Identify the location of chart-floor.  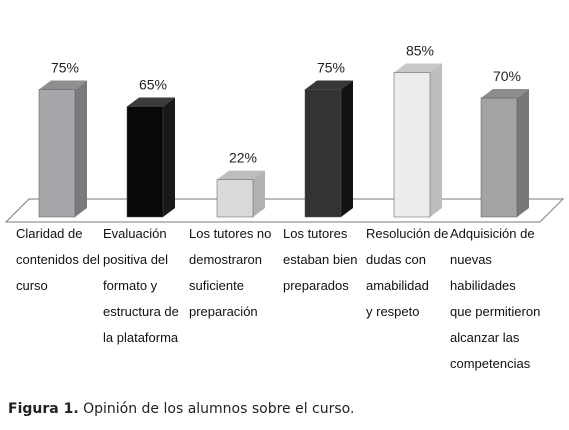
(284, 210).